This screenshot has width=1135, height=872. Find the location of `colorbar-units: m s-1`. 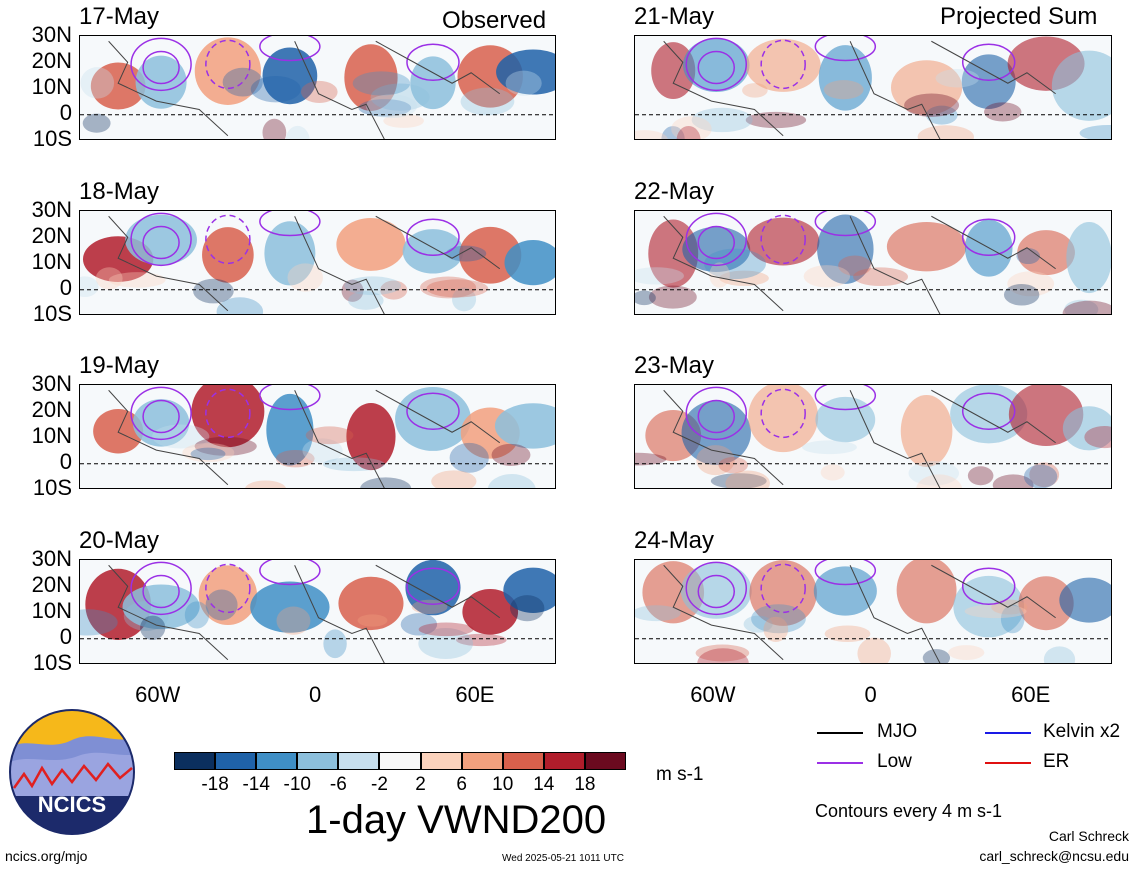

colorbar-units: m s-1 is located at coordinates (680, 774).